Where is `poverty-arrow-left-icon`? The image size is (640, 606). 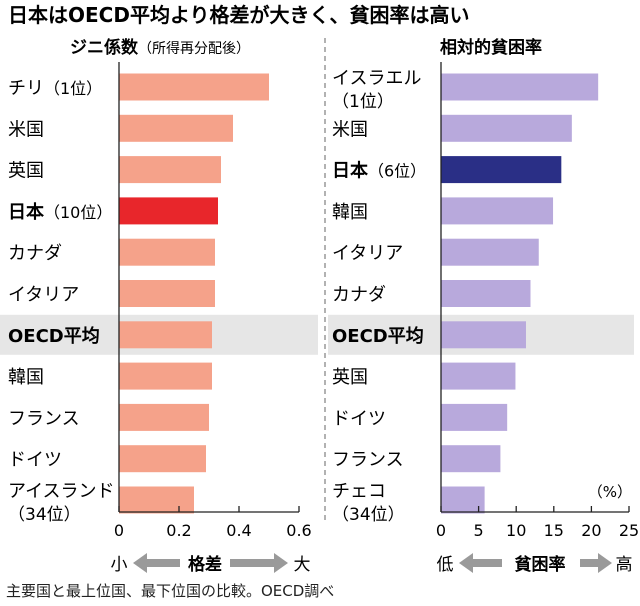 poverty-arrow-left-icon is located at coordinates (480, 563).